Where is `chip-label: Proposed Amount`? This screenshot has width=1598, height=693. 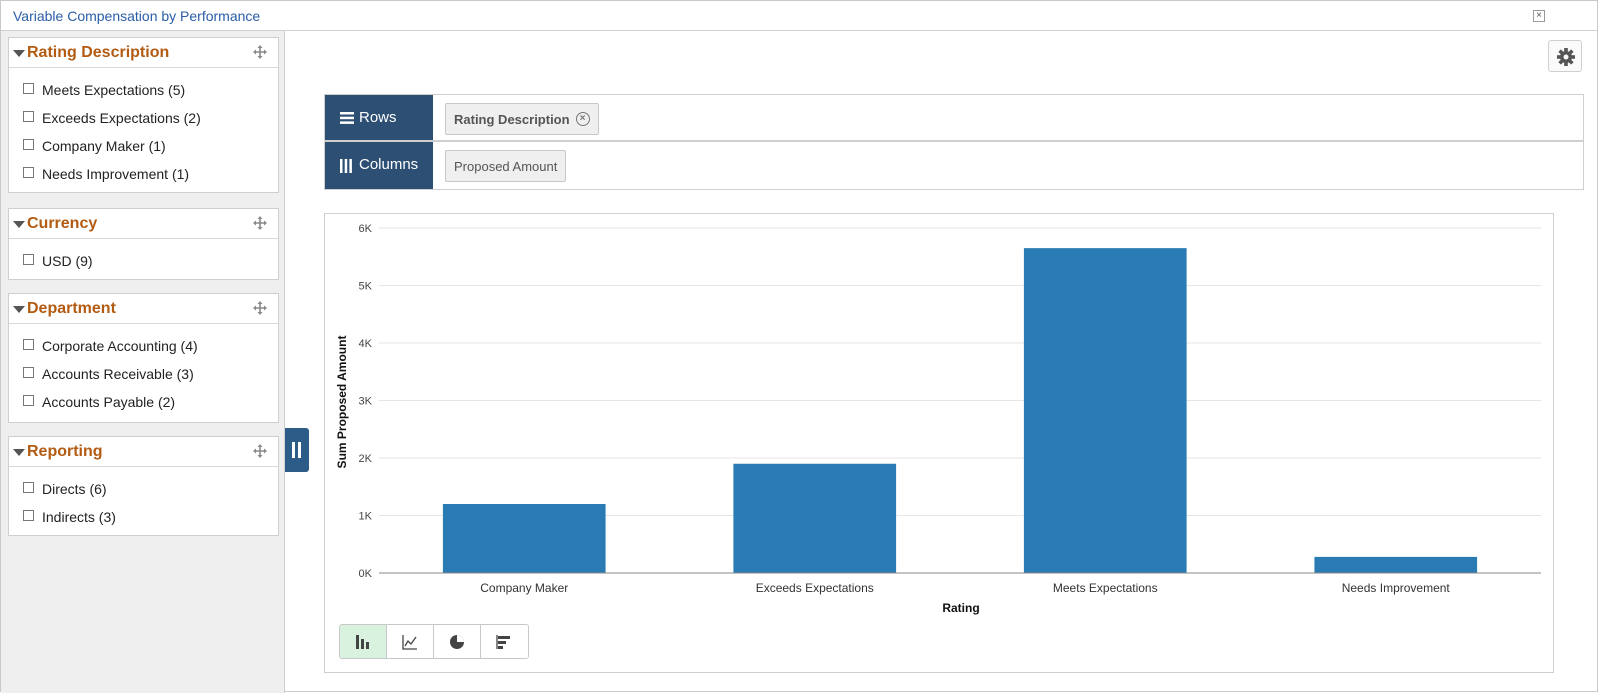
chip-label: Proposed Amount is located at coordinates (506, 166).